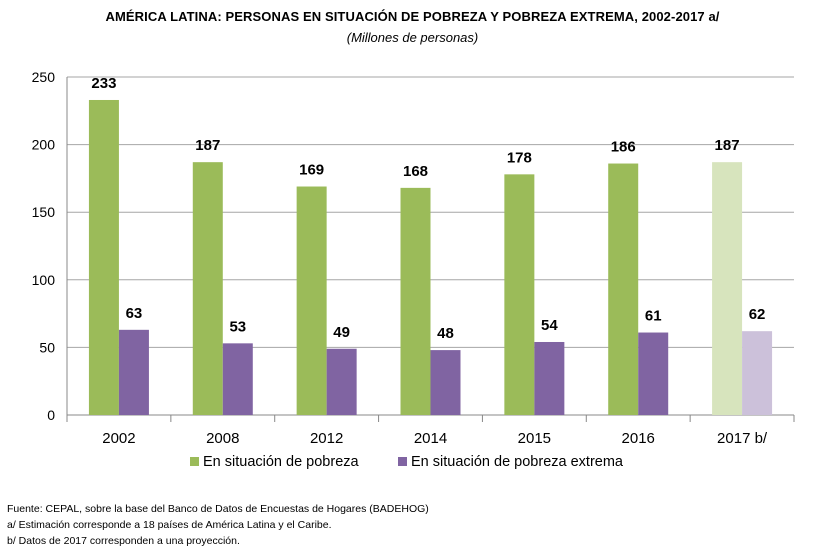 The width and height of the screenshot is (825, 552). I want to click on y-tick-label: 0, so click(51, 415).